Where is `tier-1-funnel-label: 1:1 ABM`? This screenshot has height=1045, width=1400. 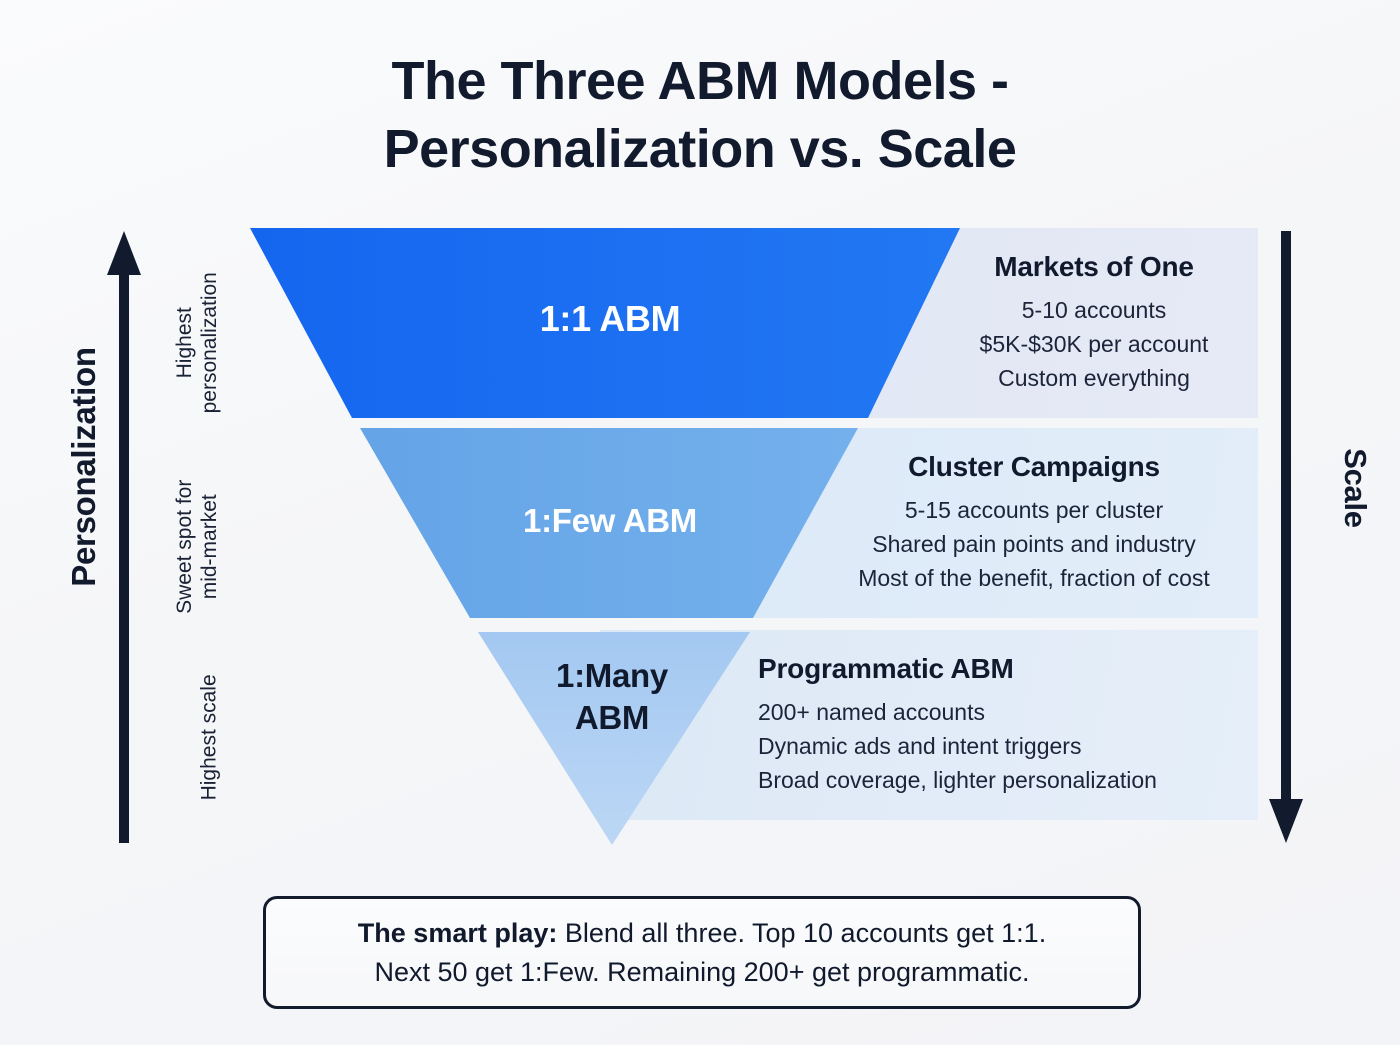 tier-1-funnel-label: 1:1 ABM is located at coordinates (610, 318).